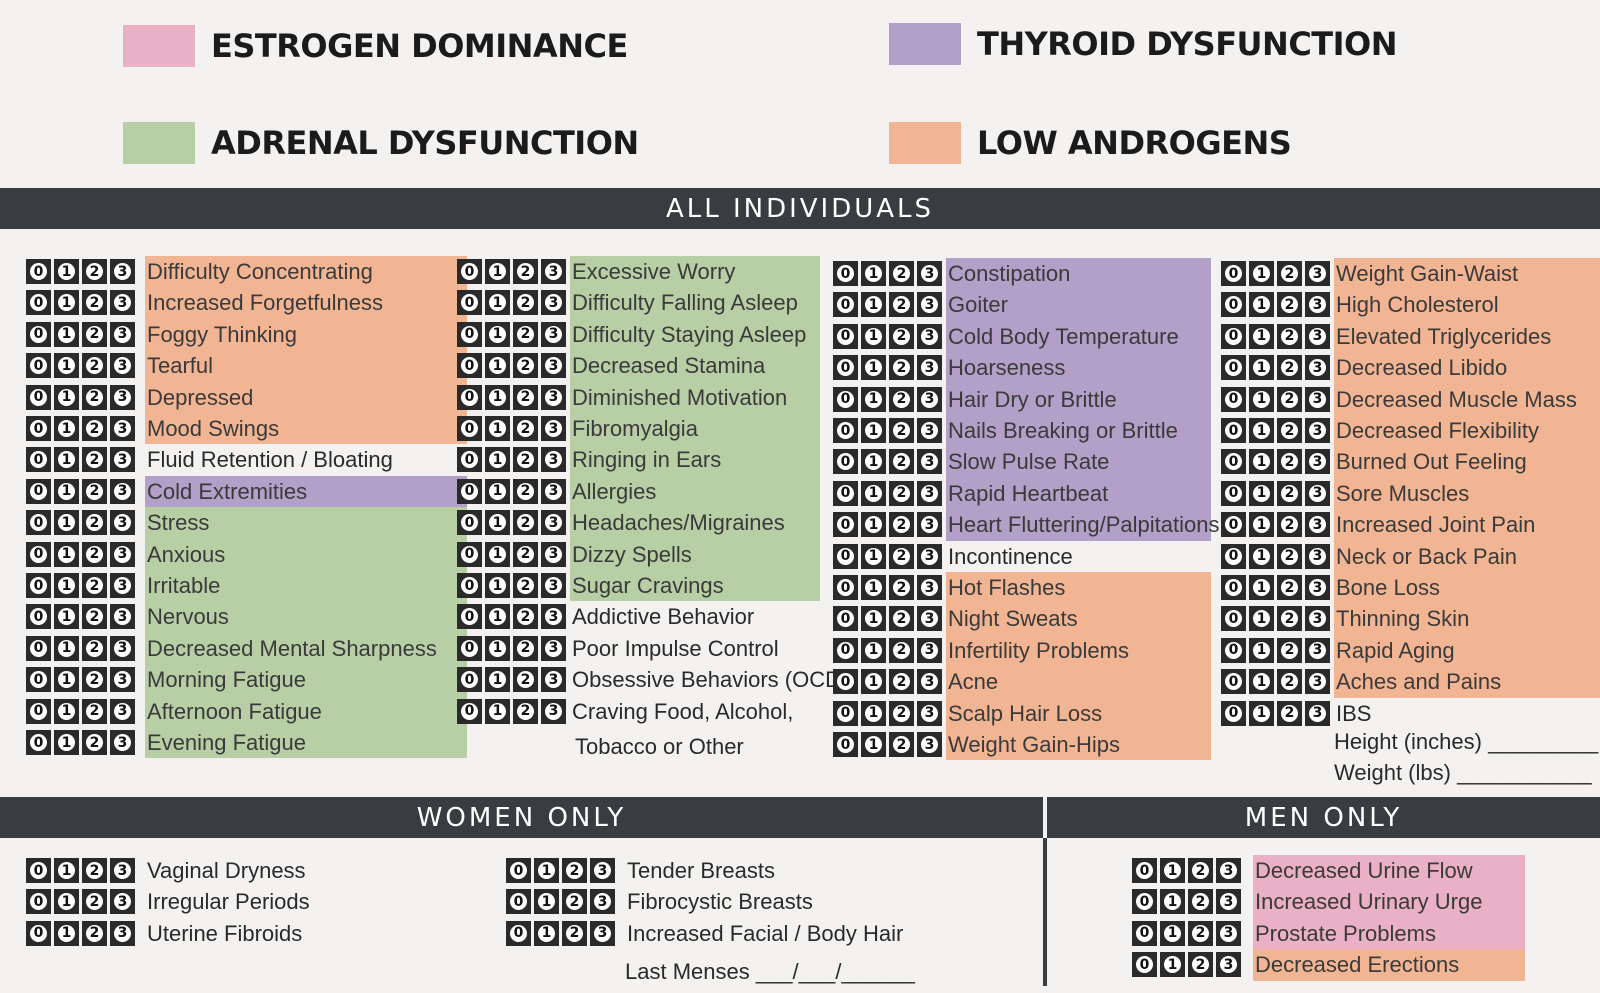 This screenshot has height=993, width=1600. I want to click on weight-field: Weight (lbs) ___________, so click(1463, 772).